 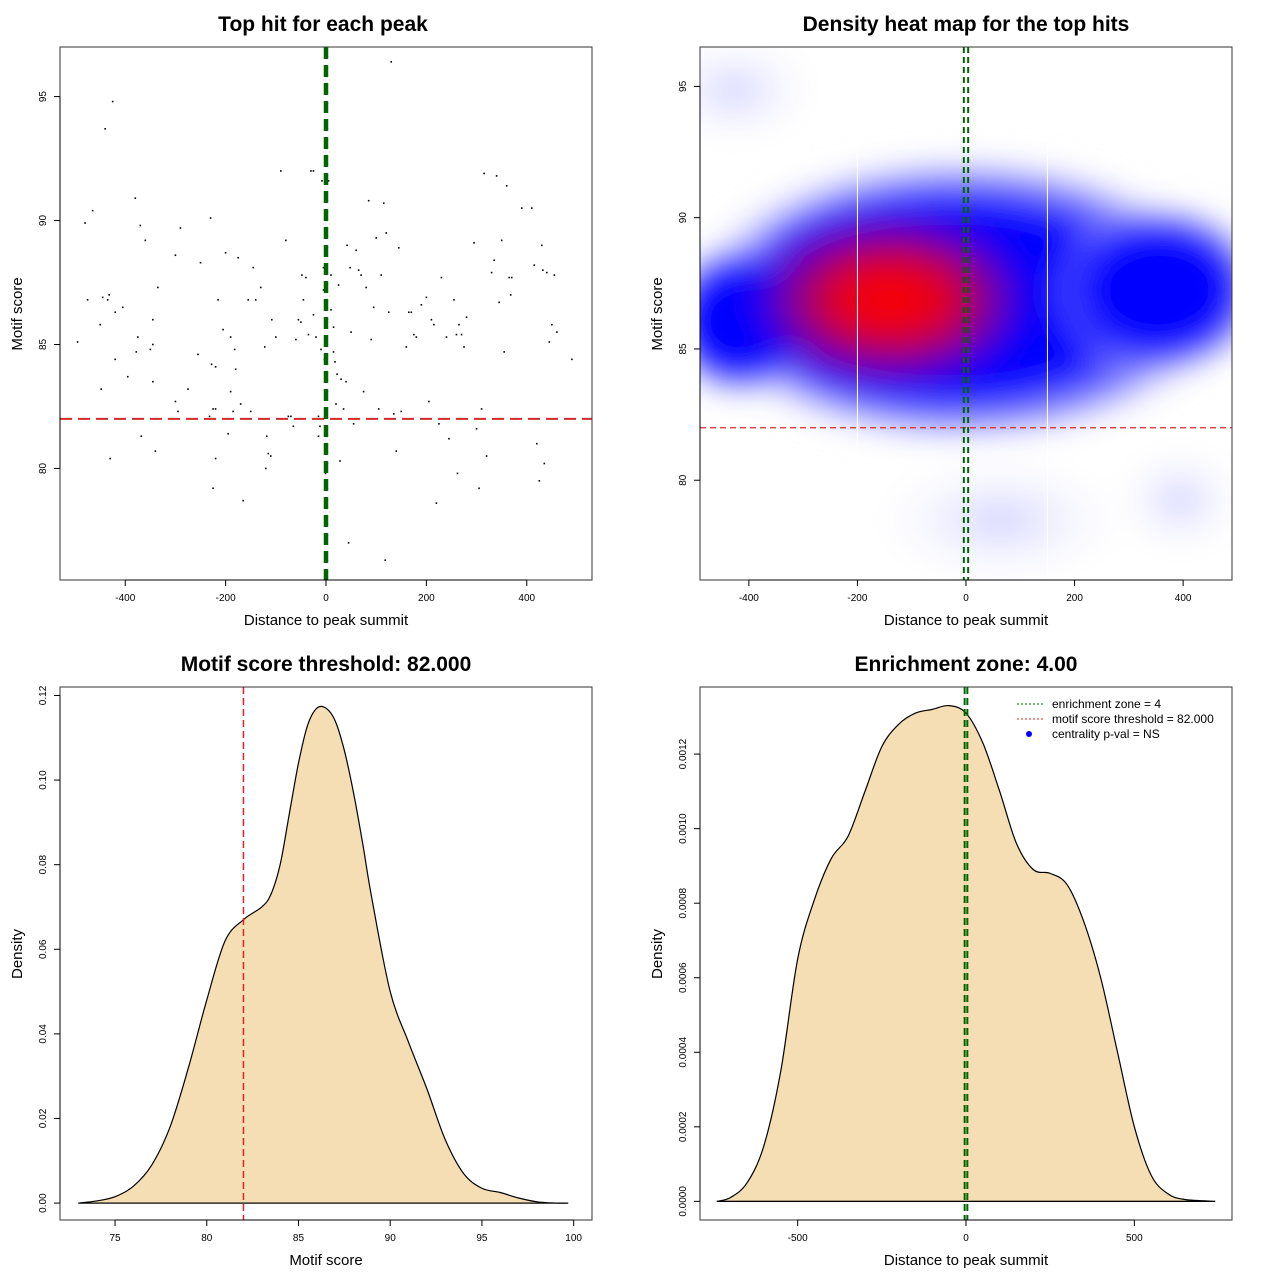 What do you see at coordinates (325, 1260) in the screenshot?
I see `x-axis-label: Motif score` at bounding box center [325, 1260].